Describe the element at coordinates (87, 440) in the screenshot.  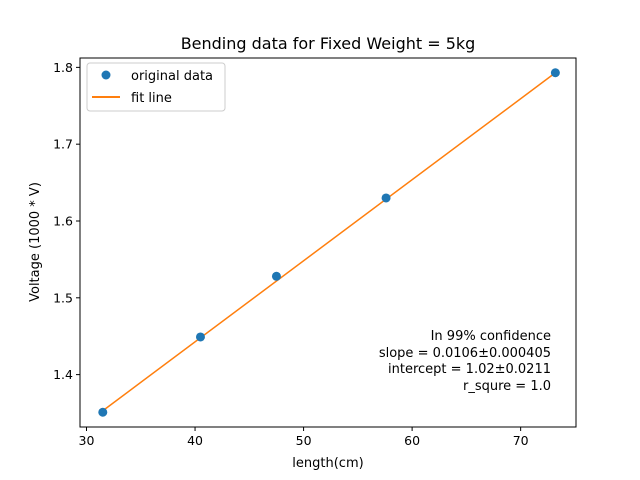
I see `x-tick-label-30: 30` at that location.